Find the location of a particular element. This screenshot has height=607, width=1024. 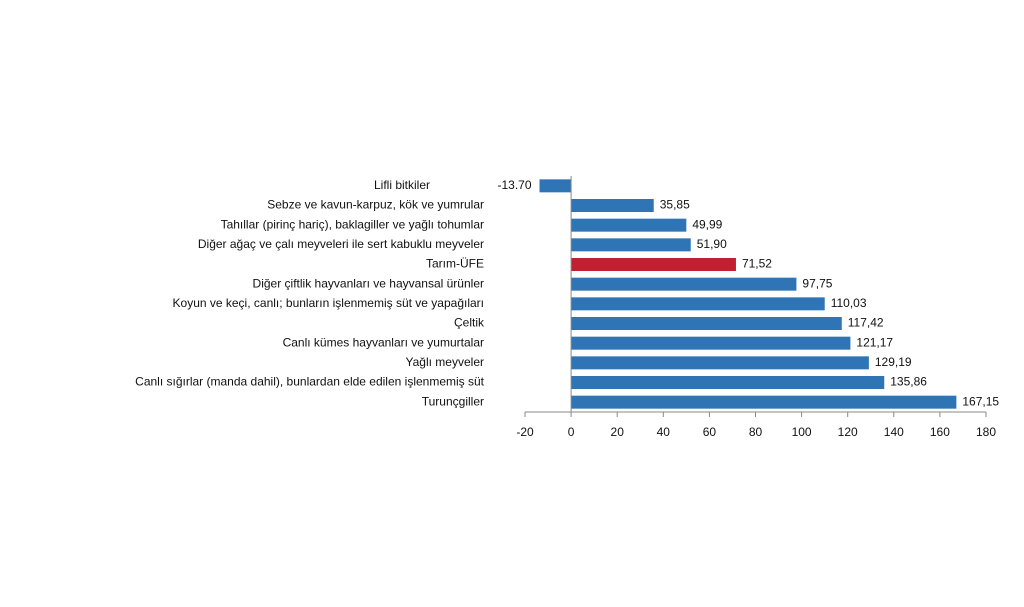

x-tick-label: -20 is located at coordinates (525, 432).